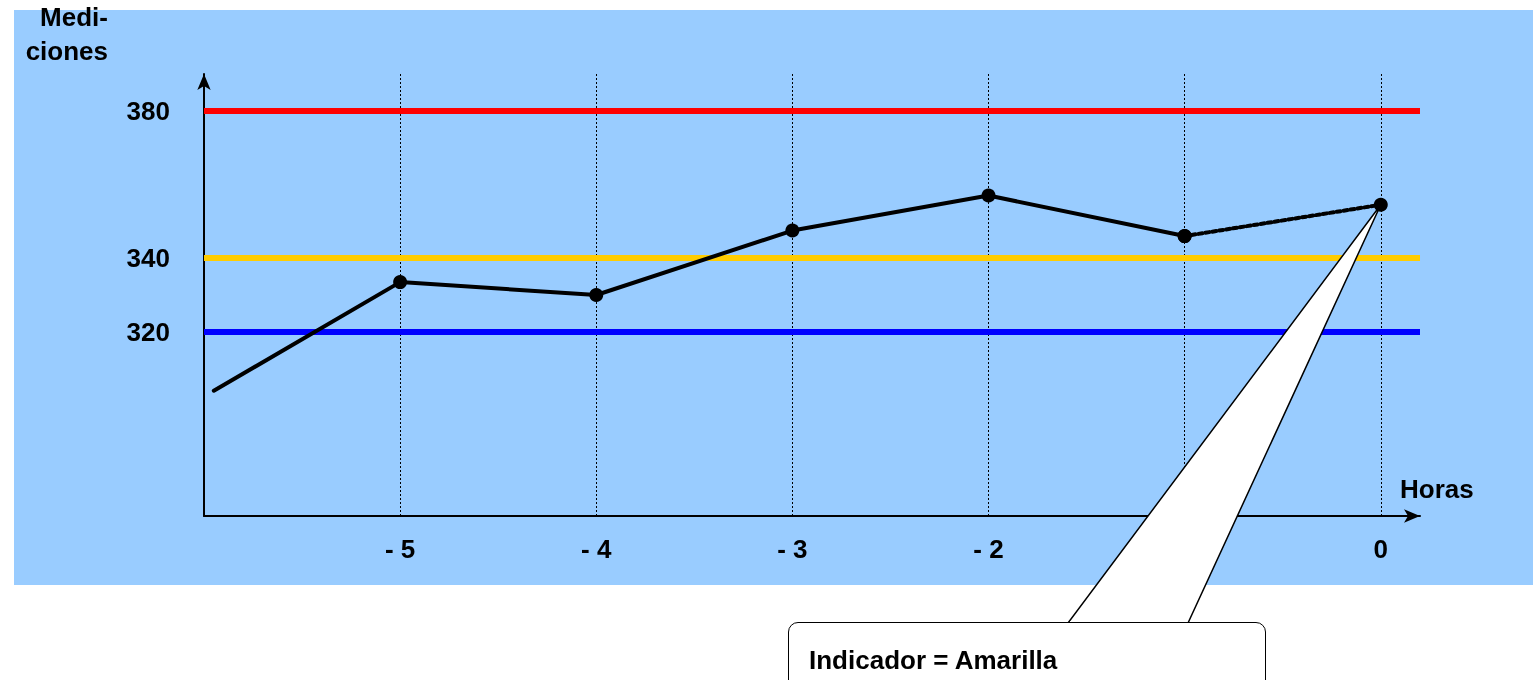 The width and height of the screenshot is (1533, 680). I want to click on x-tick-label: - 2, so click(988, 549).